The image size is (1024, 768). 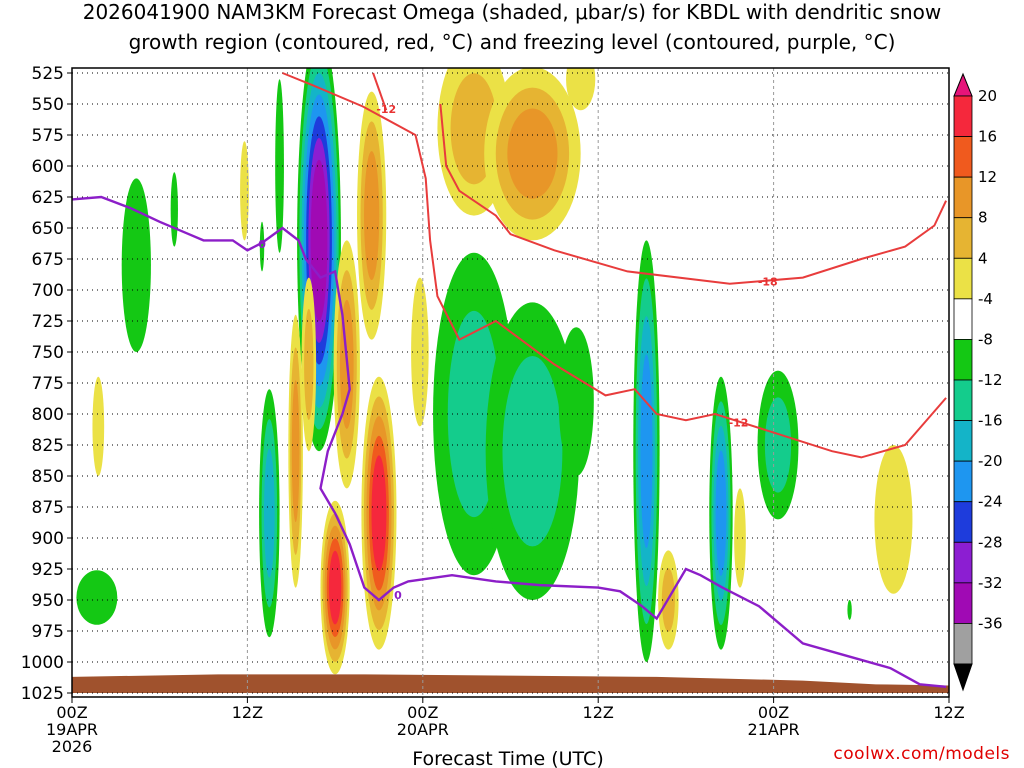 What do you see at coordinates (849, 610) in the screenshot?
I see `ascent-05z-21apr-level--6` at bounding box center [849, 610].